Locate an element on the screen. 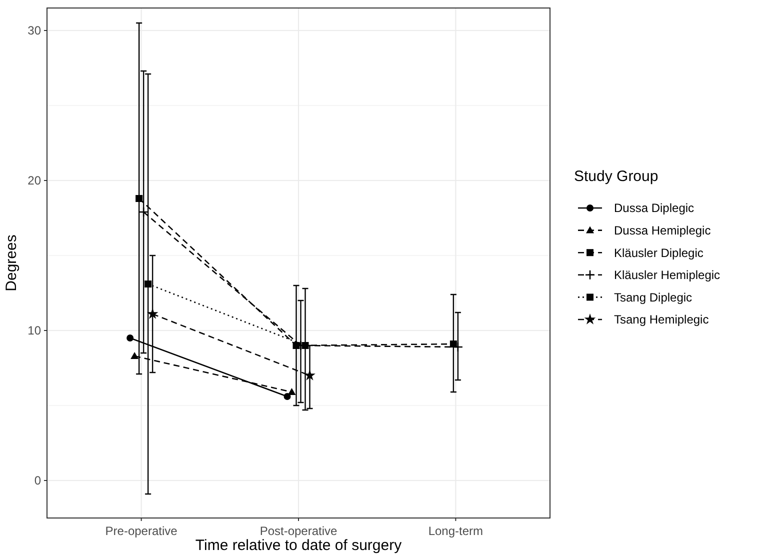 Image resolution: width=779 pixels, height=558 pixels. legend-label: Tsang Diplegic is located at coordinates (653, 297).